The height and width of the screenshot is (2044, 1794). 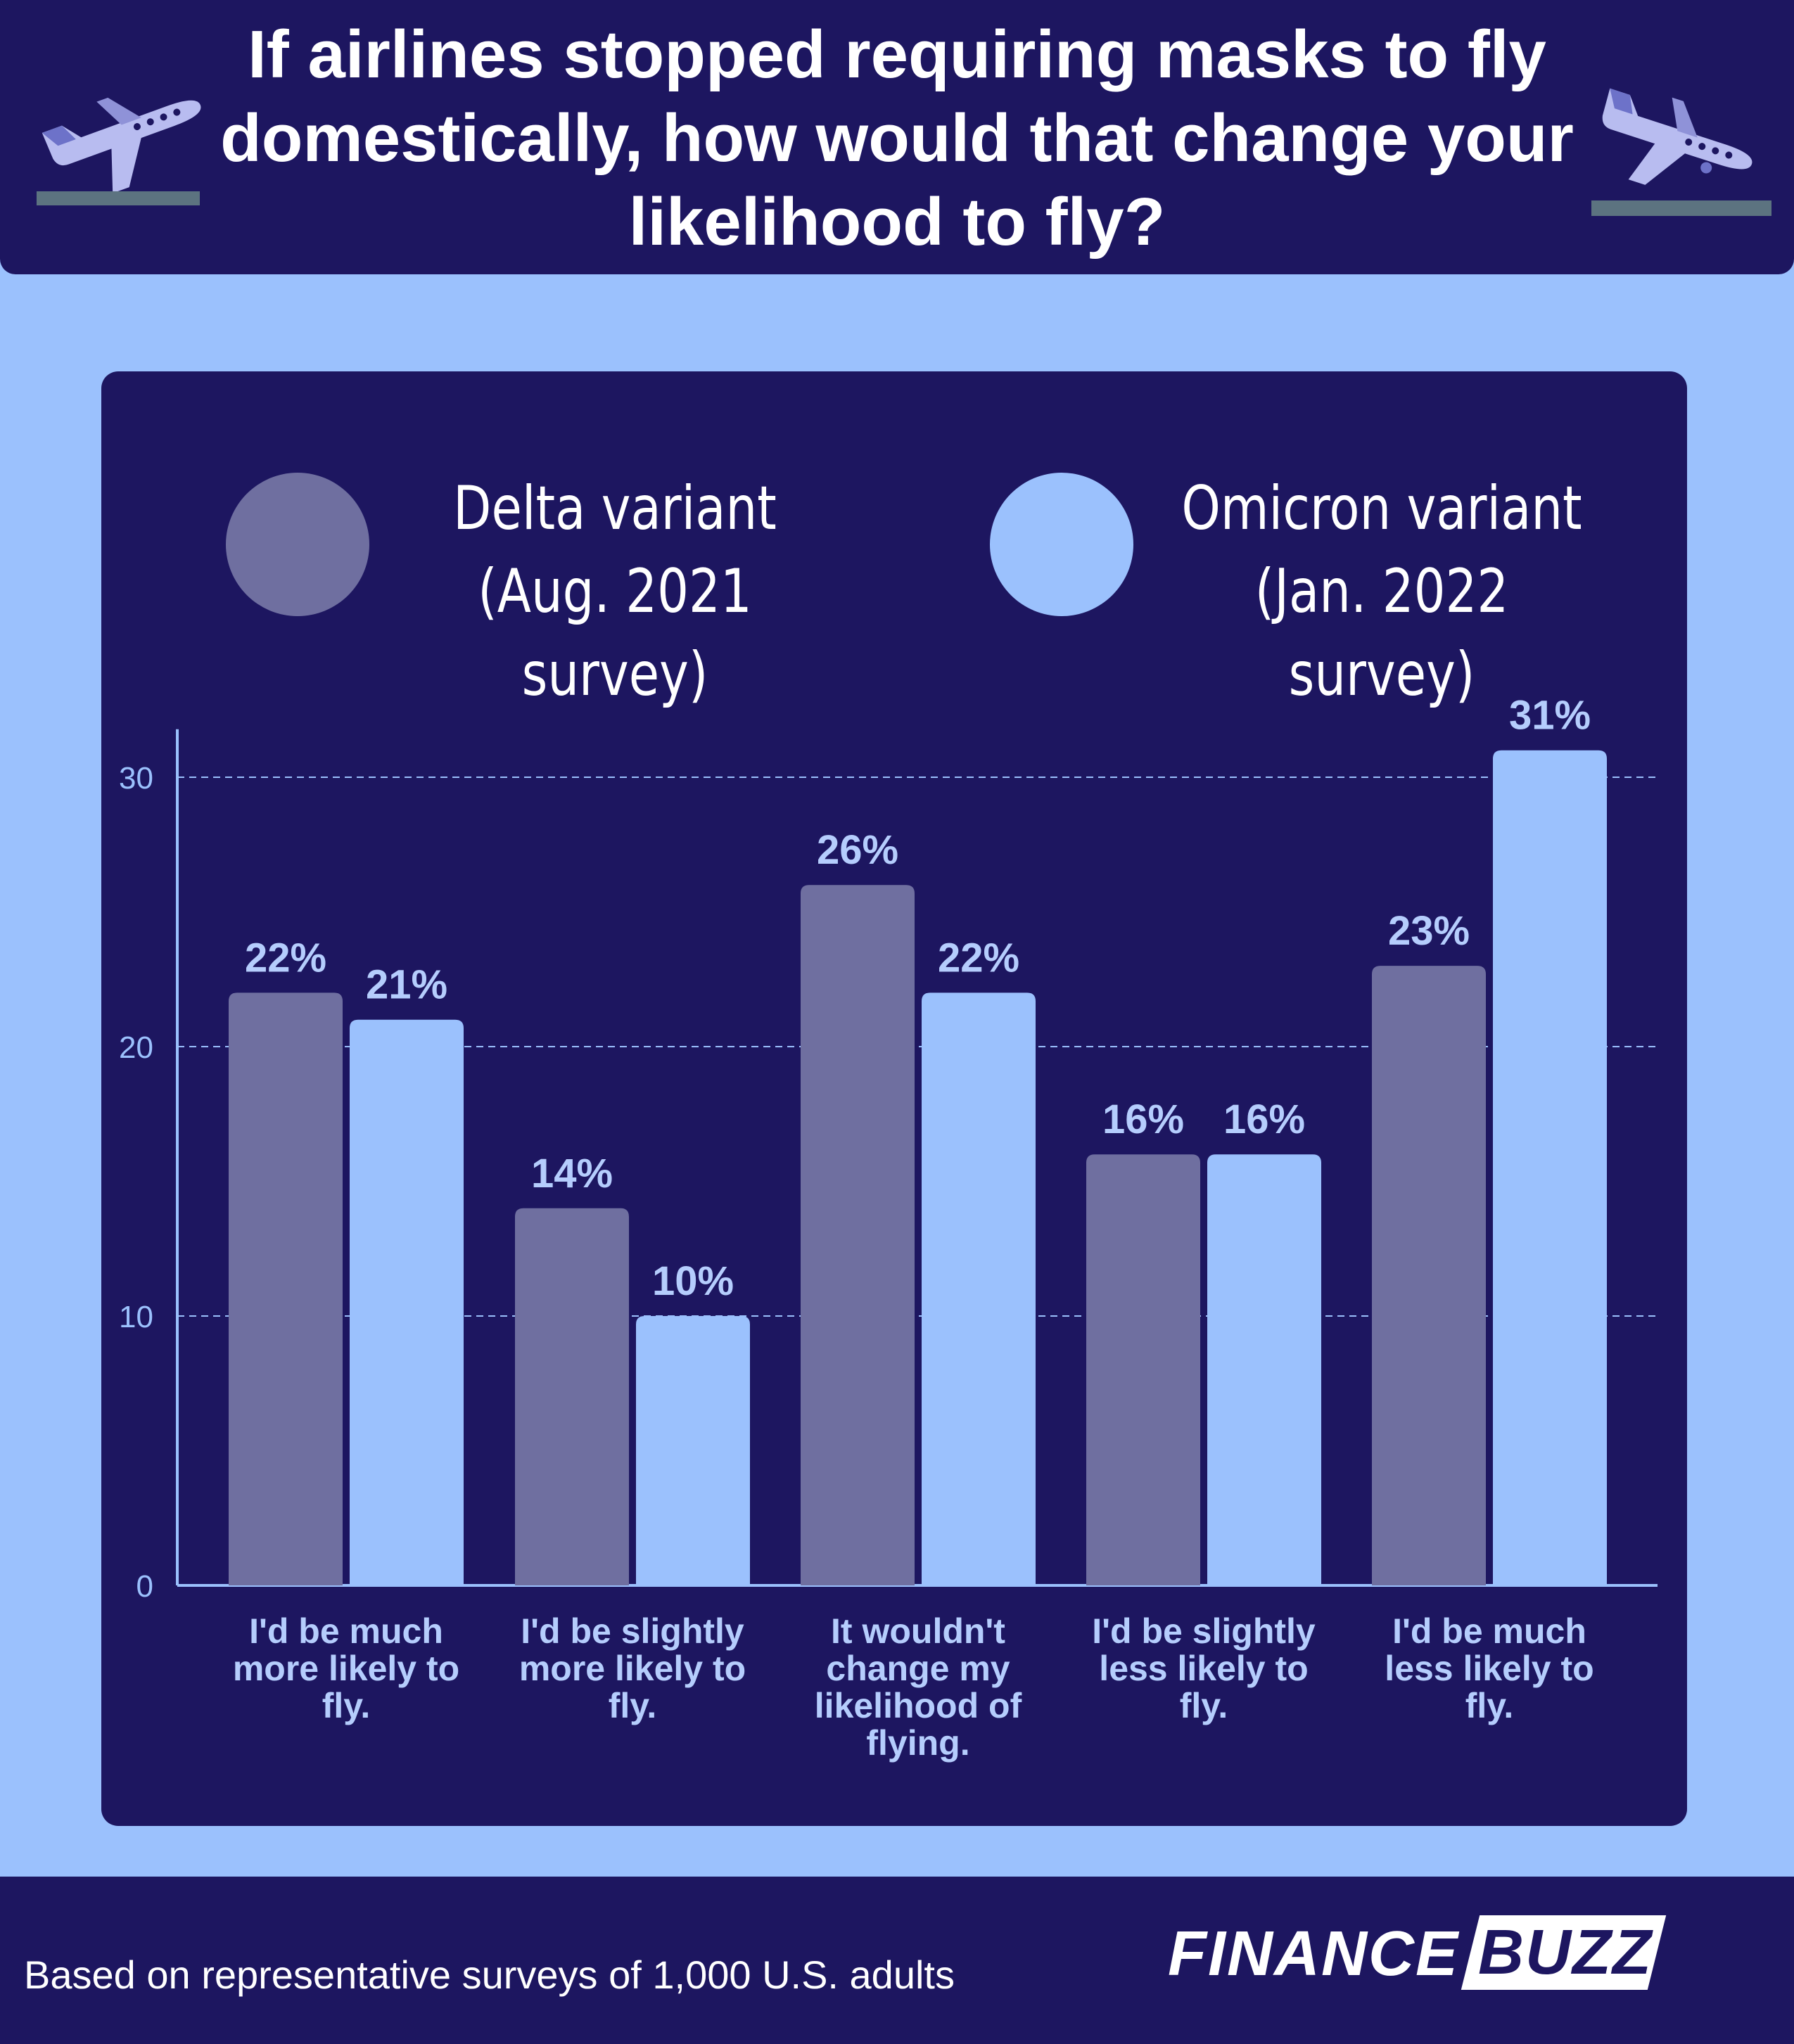 I want to click on airplane-landing-icon, so click(x=1681, y=152).